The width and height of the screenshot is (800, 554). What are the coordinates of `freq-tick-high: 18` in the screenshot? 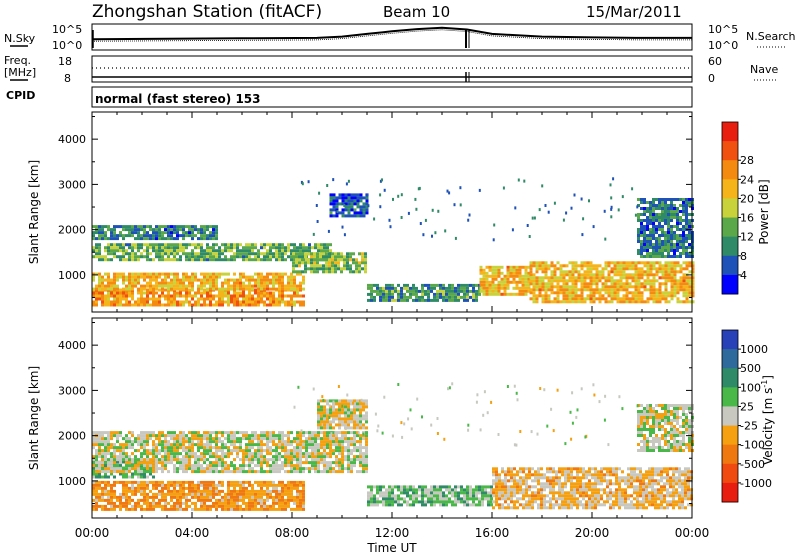 It's located at (65, 61).